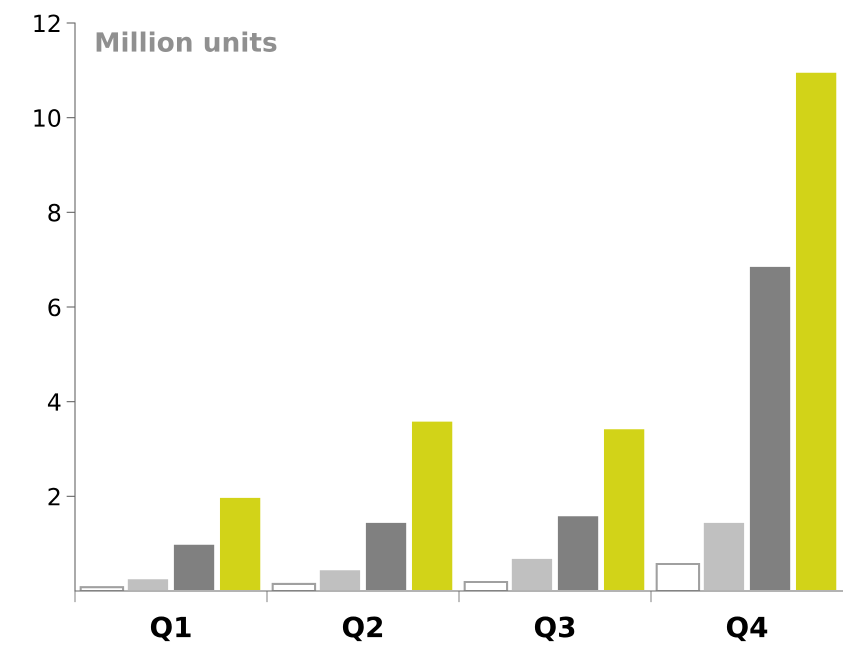 Image resolution: width=843 pixels, height=664 pixels. I want to click on y-tick-label: 8, so click(54, 213).